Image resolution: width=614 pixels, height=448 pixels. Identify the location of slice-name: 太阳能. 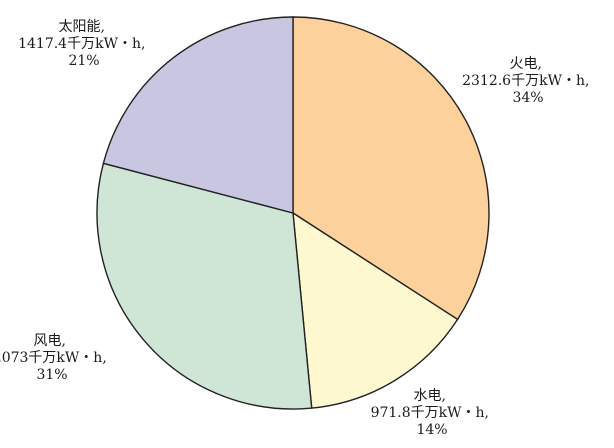
(80, 27).